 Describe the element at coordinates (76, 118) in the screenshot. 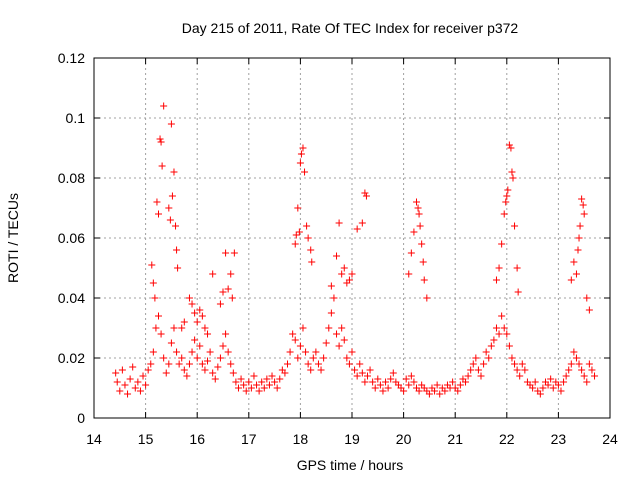

I see `y-tick-label: 0.1` at that location.